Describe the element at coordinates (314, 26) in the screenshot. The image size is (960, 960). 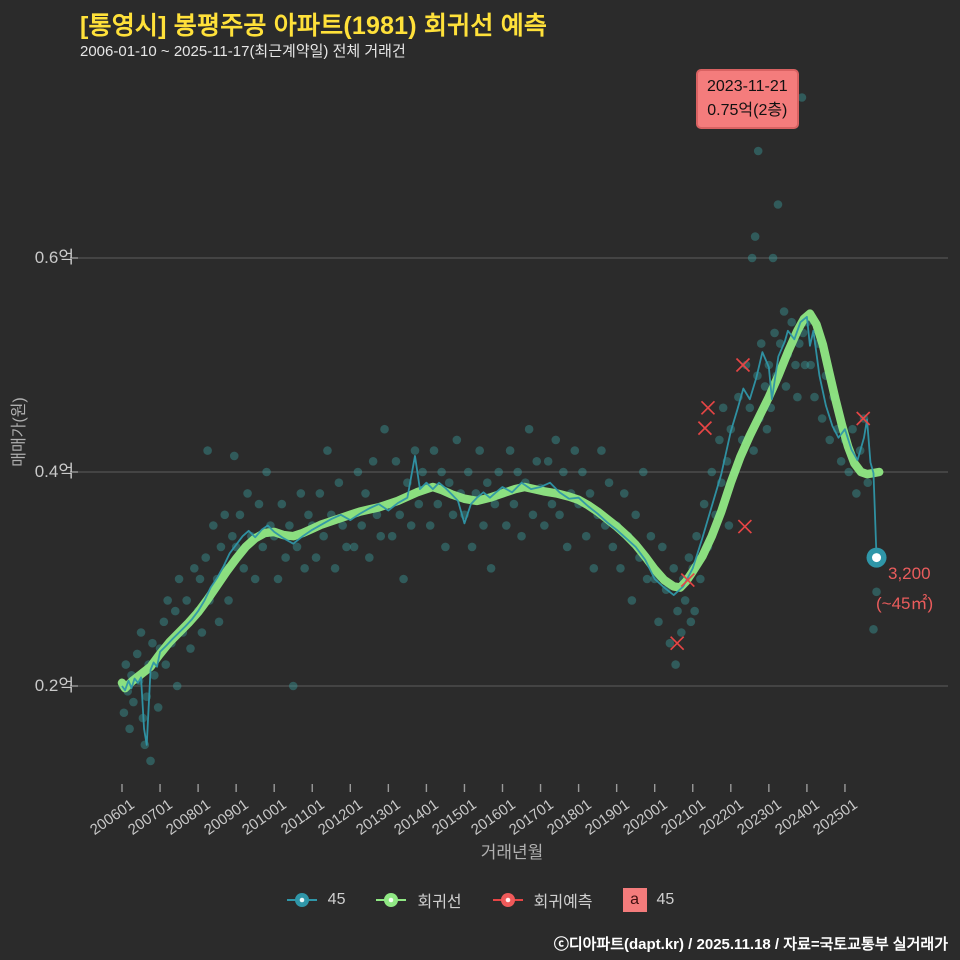
I see `page-title: [통영시] 봉평주공 아파트(1981) 회귀선 예측` at that location.